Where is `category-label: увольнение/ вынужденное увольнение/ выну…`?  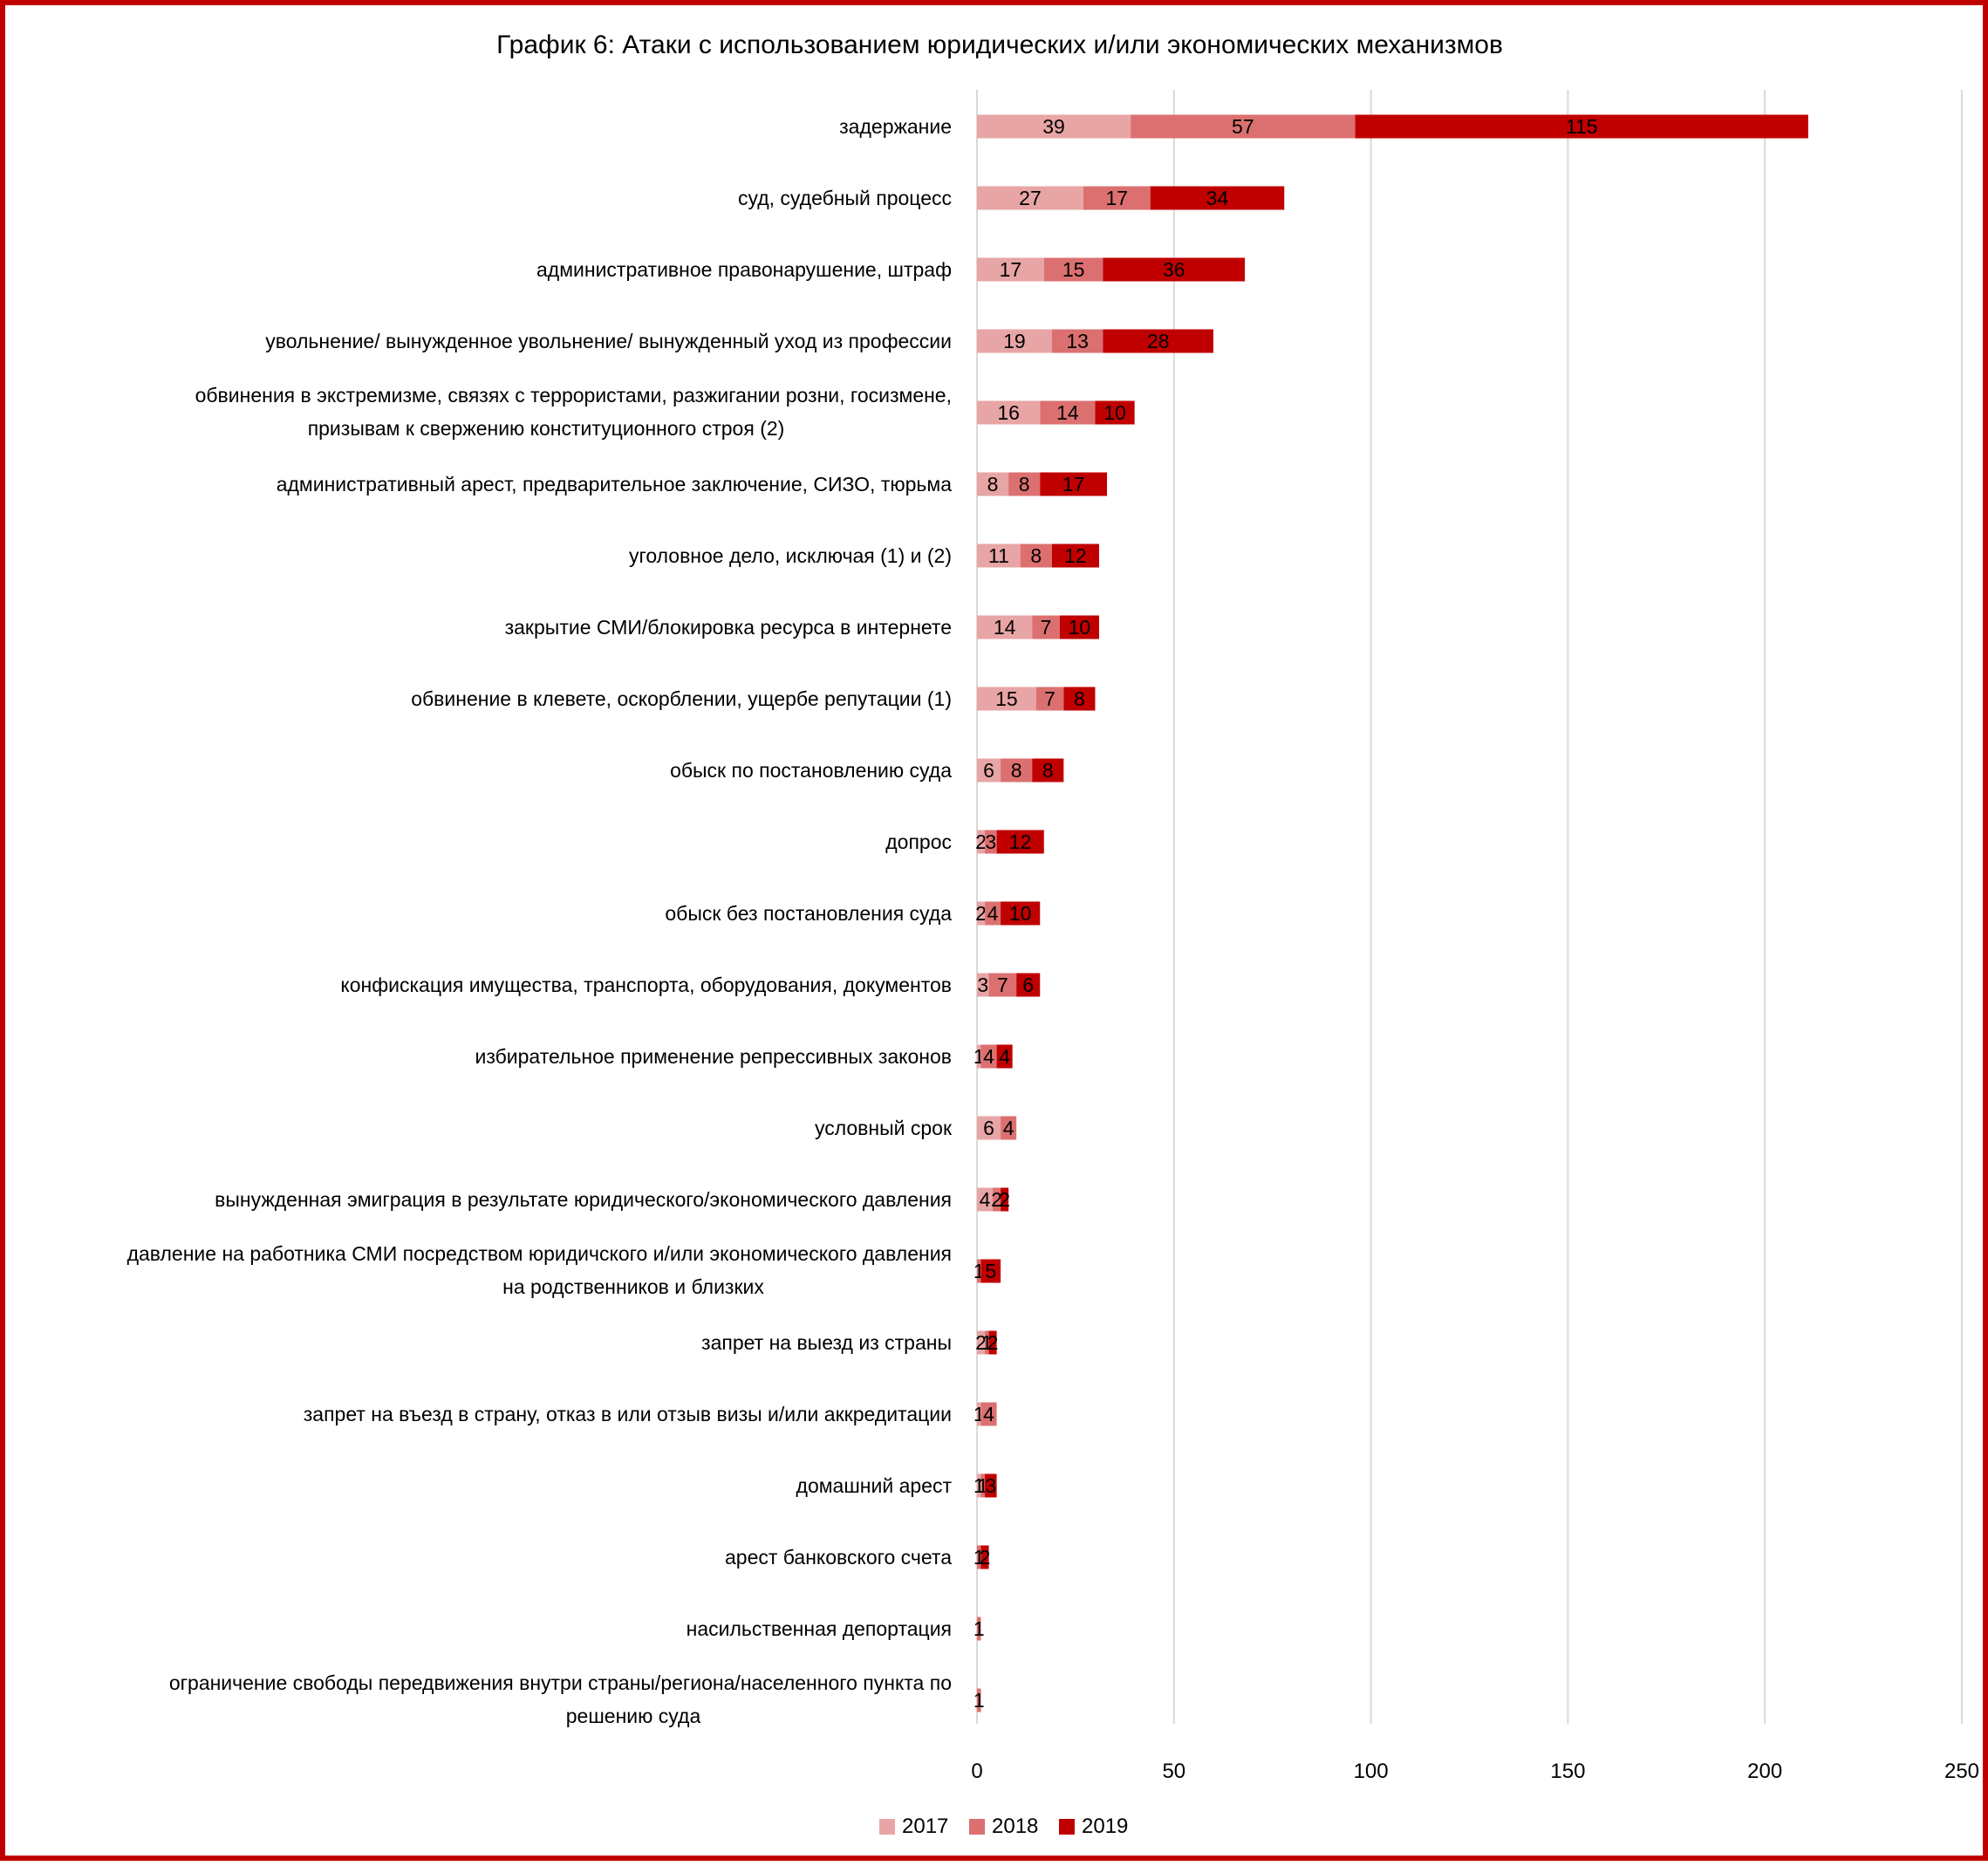 category-label: увольнение/ вынужденное увольнение/ выну… is located at coordinates (608, 341).